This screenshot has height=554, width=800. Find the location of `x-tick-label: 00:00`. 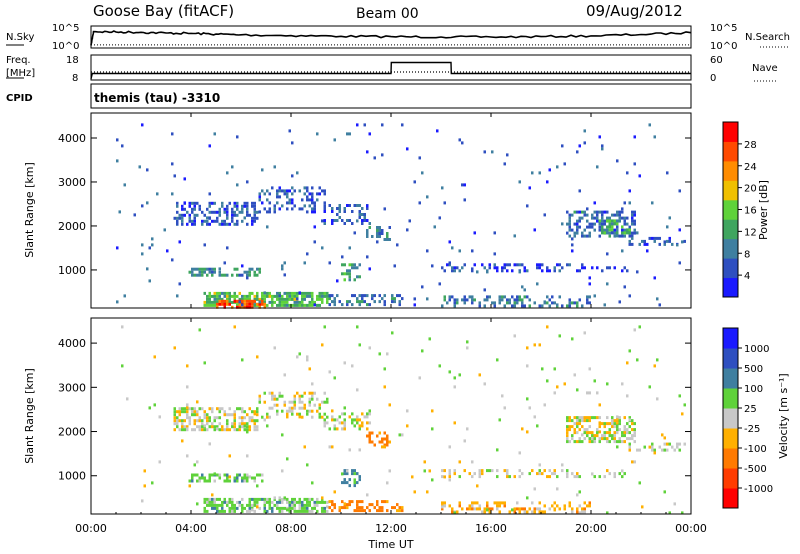

x-tick-label: 00:00 is located at coordinates (691, 528).